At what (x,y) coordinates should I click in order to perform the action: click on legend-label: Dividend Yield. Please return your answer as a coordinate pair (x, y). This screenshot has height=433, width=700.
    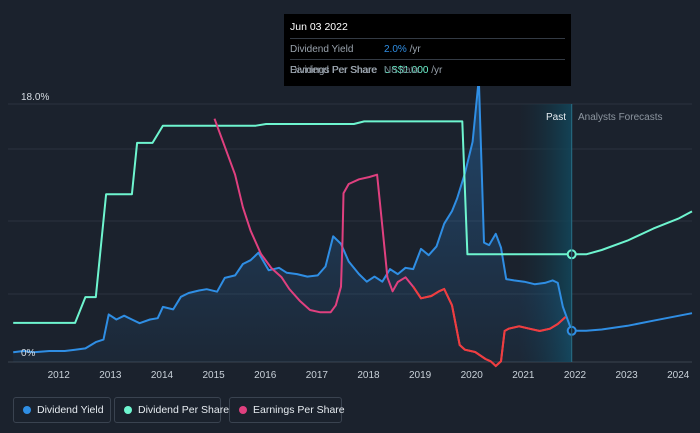
    Looking at the image, I should click on (70, 410).